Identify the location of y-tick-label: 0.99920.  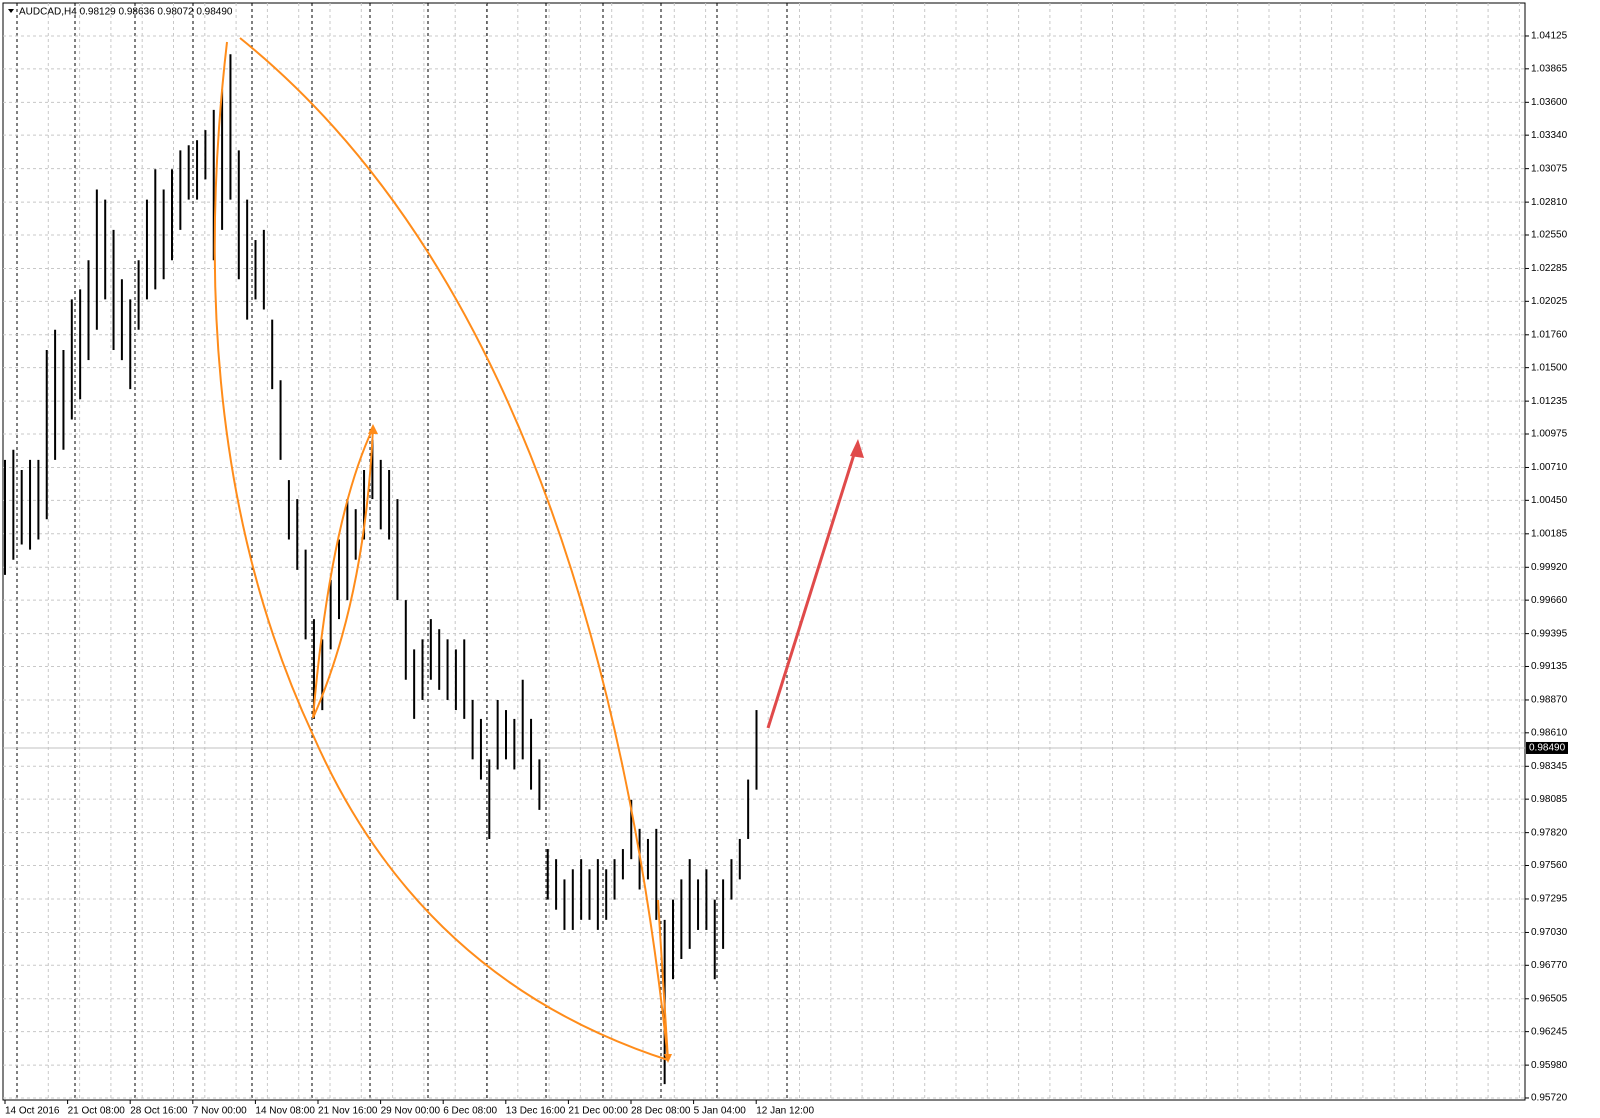
(1549, 567).